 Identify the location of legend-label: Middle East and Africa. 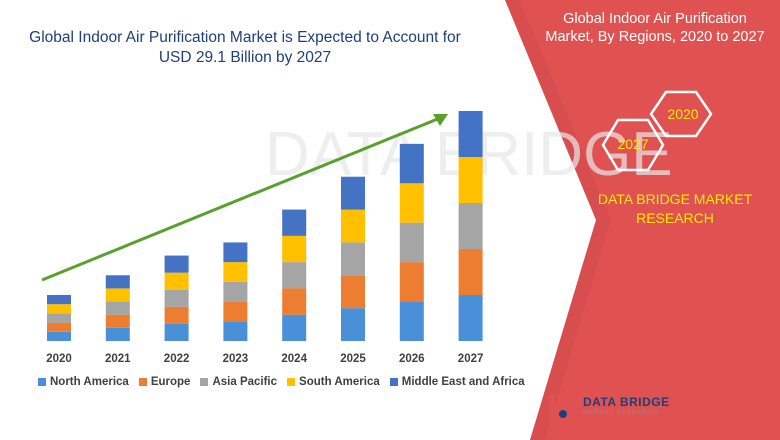
(463, 382).